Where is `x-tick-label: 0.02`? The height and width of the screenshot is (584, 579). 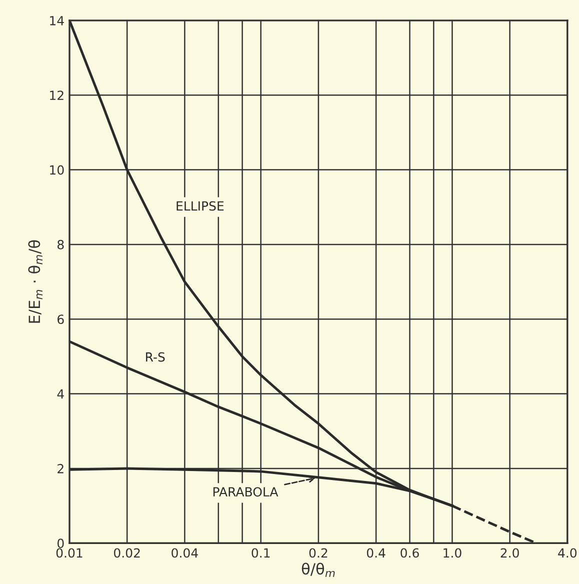
x-tick-label: 0.02 is located at coordinates (127, 553).